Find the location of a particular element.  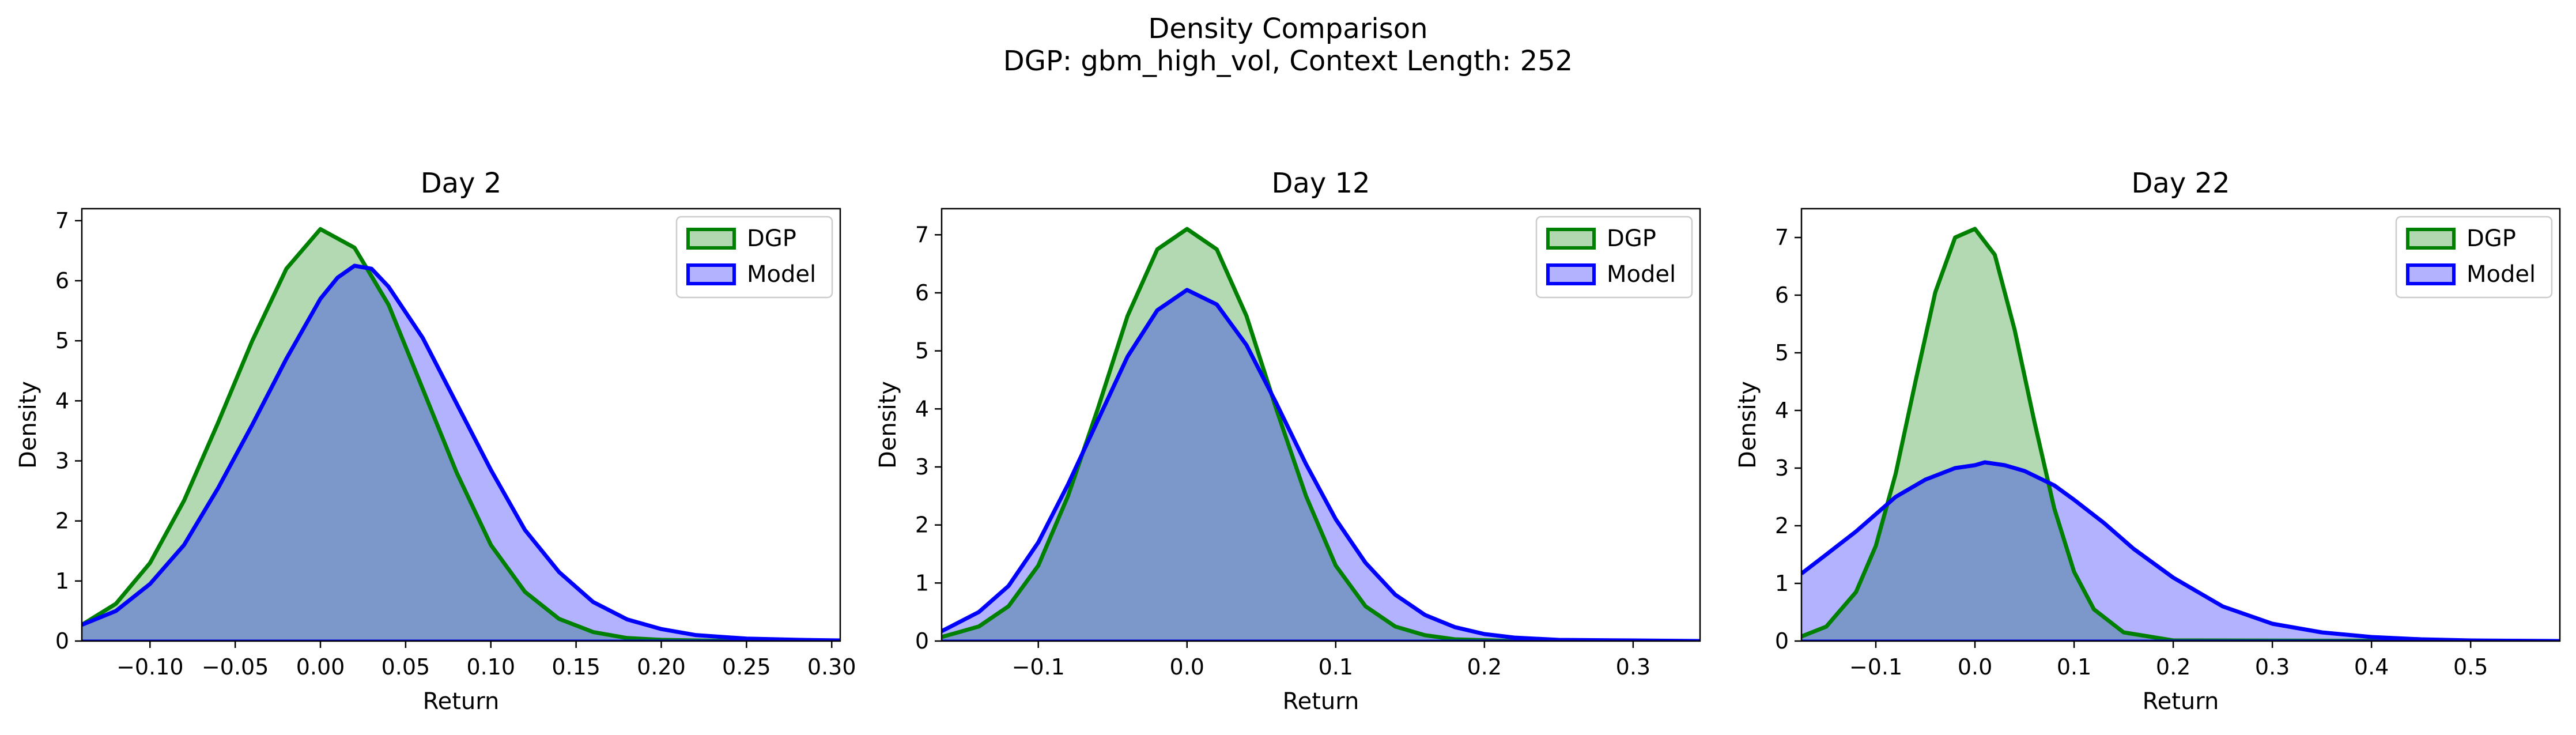

x-tick-label: 0.30 is located at coordinates (831, 667).